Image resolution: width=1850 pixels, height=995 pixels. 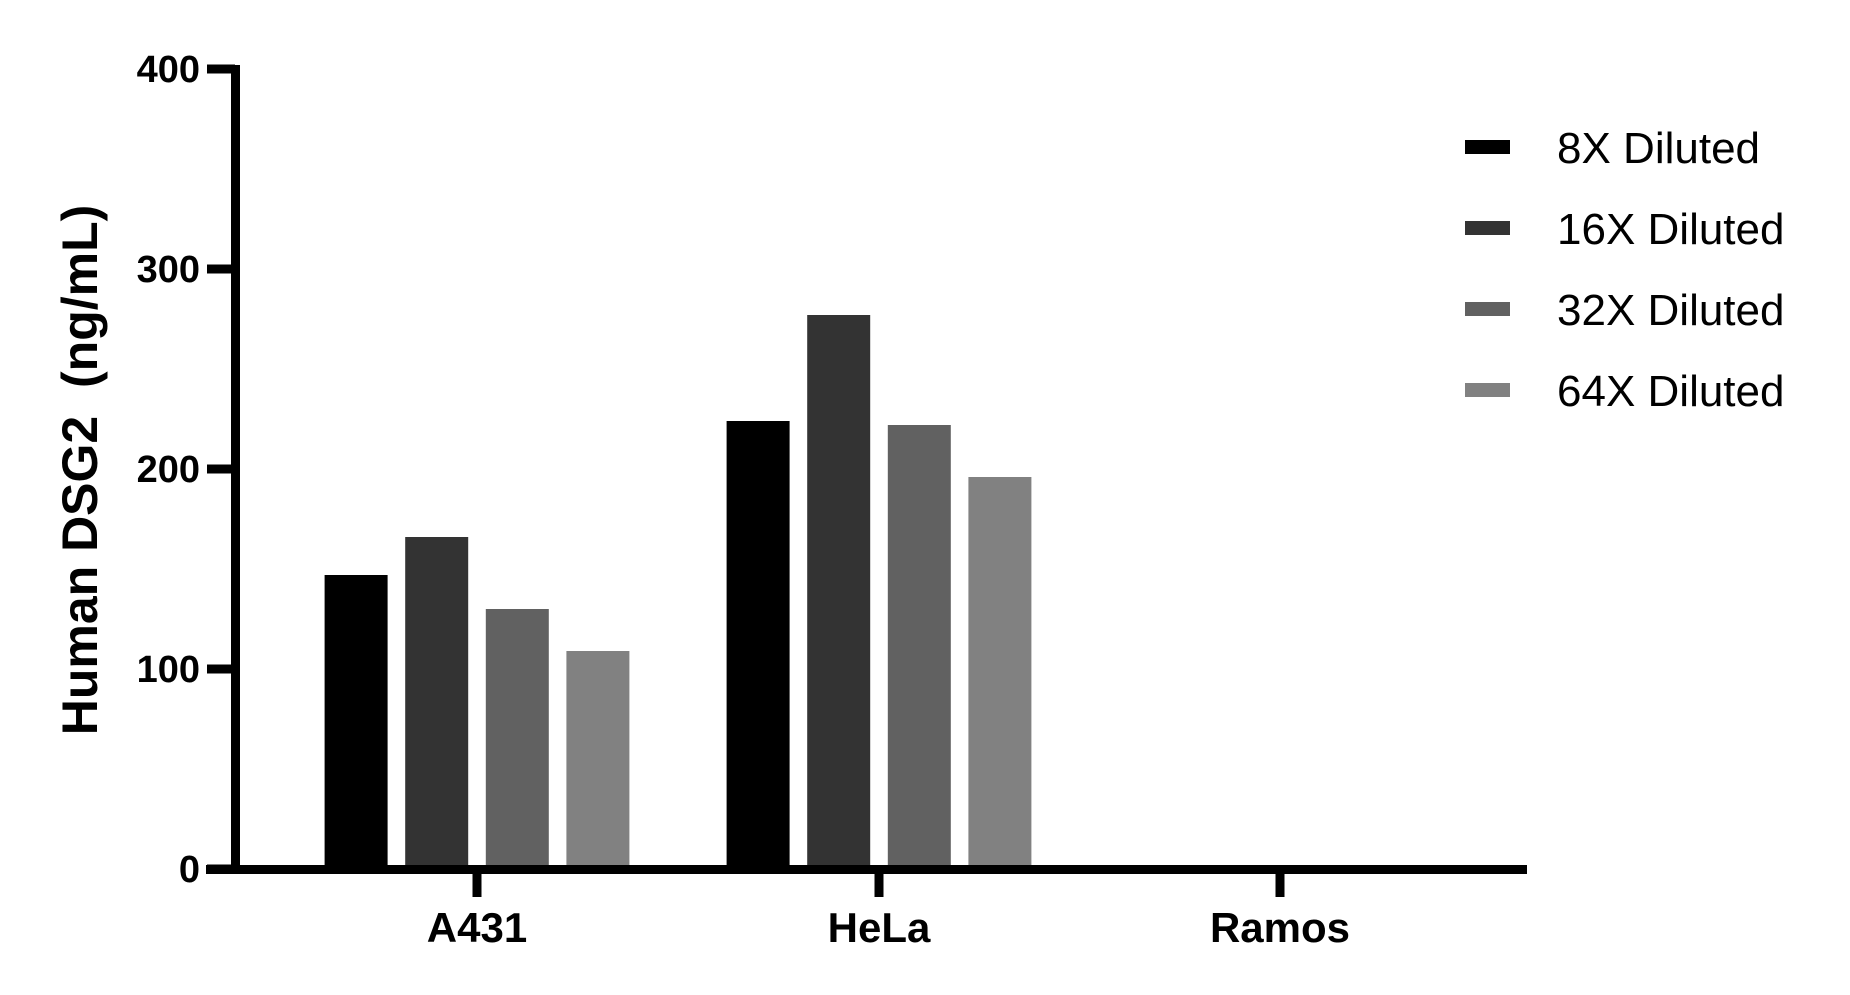 What do you see at coordinates (477, 927) in the screenshot?
I see `x-category-label: A431` at bounding box center [477, 927].